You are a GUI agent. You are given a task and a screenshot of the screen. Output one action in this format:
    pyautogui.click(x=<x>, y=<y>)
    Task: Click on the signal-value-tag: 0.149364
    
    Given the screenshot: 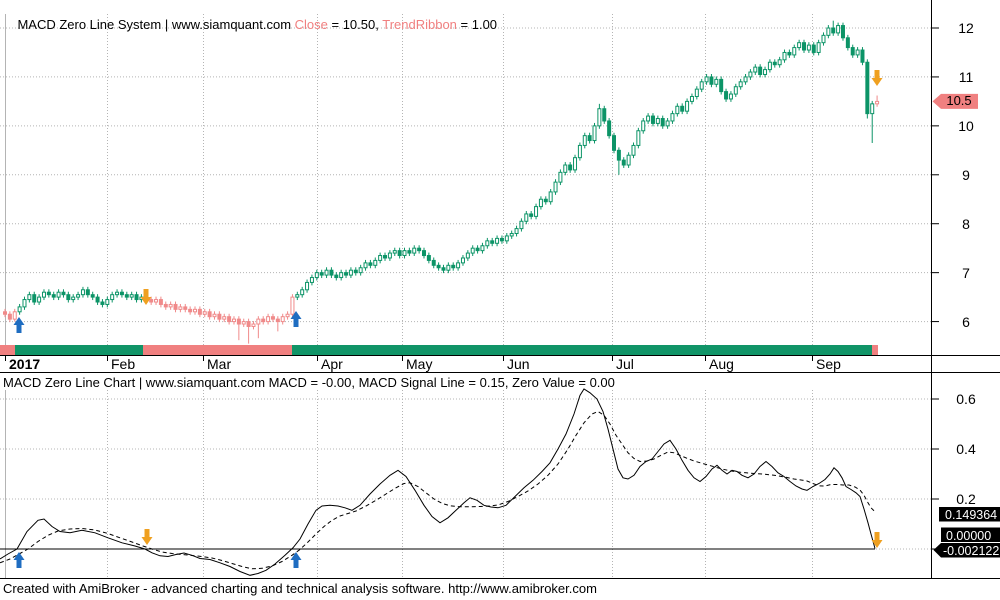 What is the action you would take?
    pyautogui.click(x=971, y=515)
    